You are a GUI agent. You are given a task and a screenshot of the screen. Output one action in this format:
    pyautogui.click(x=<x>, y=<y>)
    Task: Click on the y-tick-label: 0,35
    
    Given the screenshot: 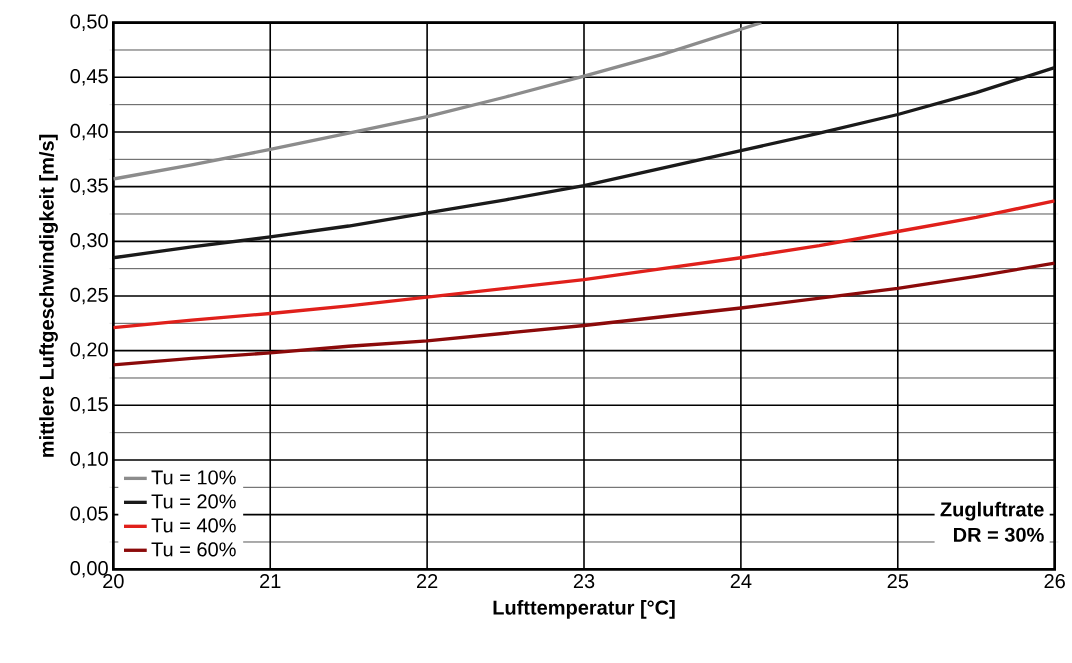 What is the action you would take?
    pyautogui.click(x=89, y=187)
    